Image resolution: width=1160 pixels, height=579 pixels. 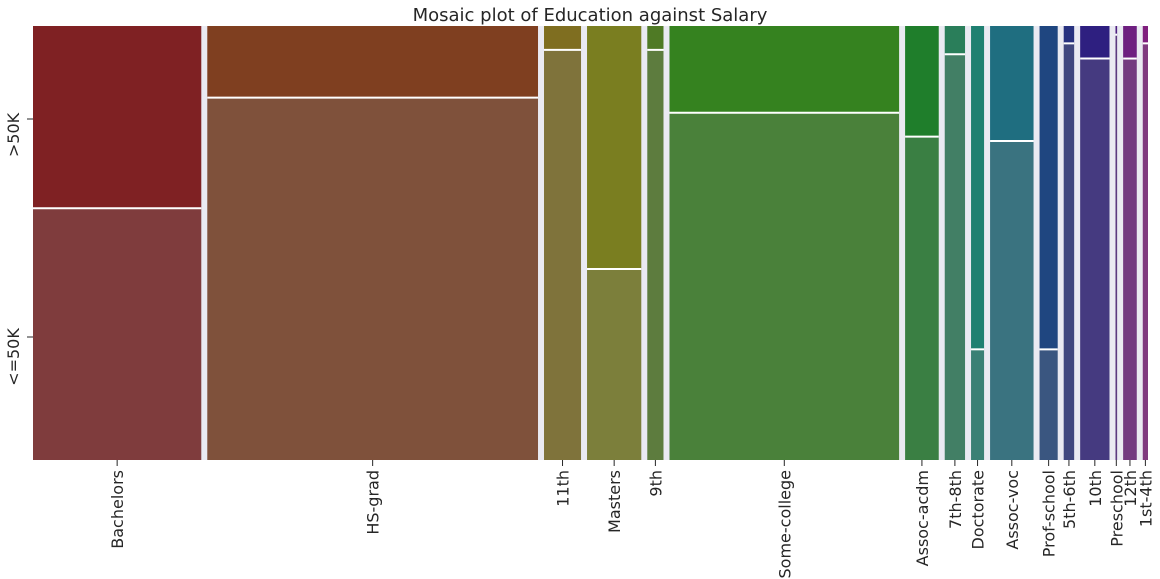 I want to click on tile-masters-le50k, so click(x=614, y=364).